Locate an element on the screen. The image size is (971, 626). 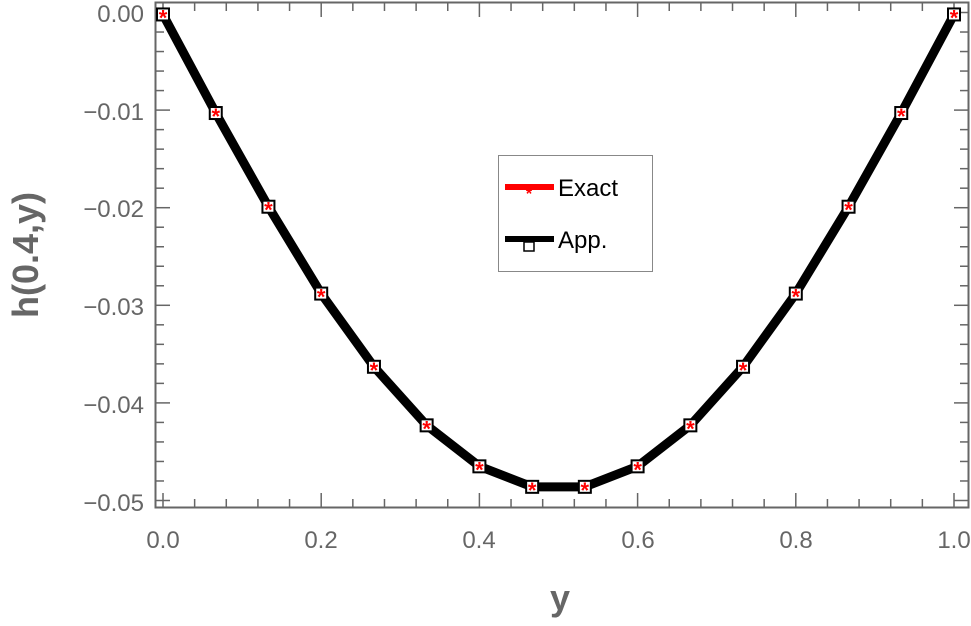
y-tick-label: −0.05 is located at coordinates (113, 503).